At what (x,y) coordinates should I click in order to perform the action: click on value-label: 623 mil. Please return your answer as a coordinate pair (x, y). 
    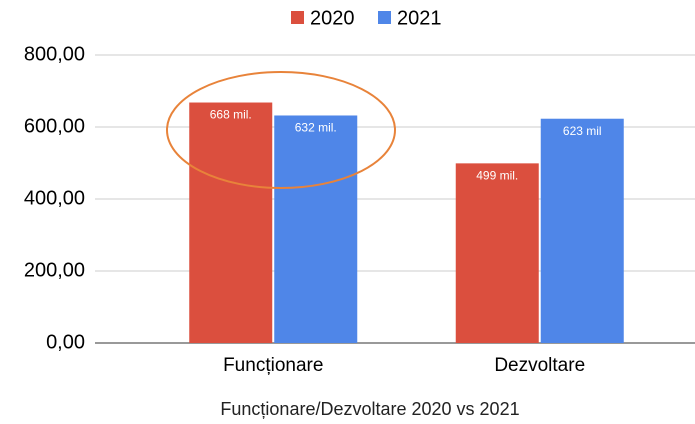
    Looking at the image, I should click on (582, 131).